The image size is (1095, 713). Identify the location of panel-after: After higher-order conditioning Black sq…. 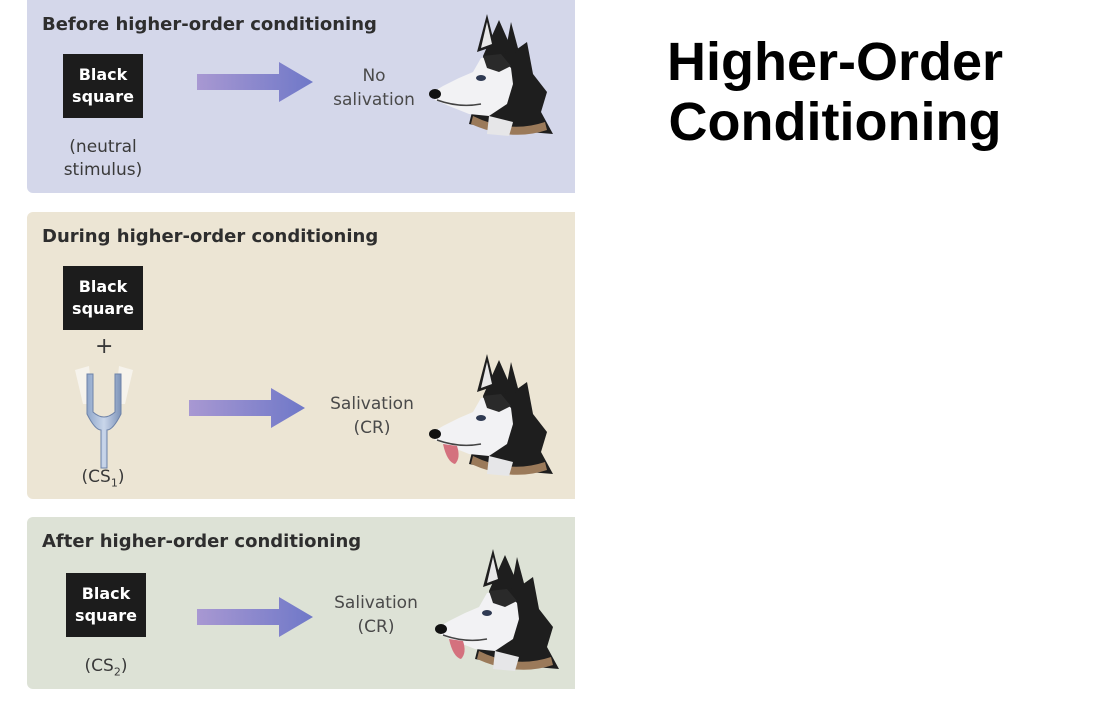
(301, 603).